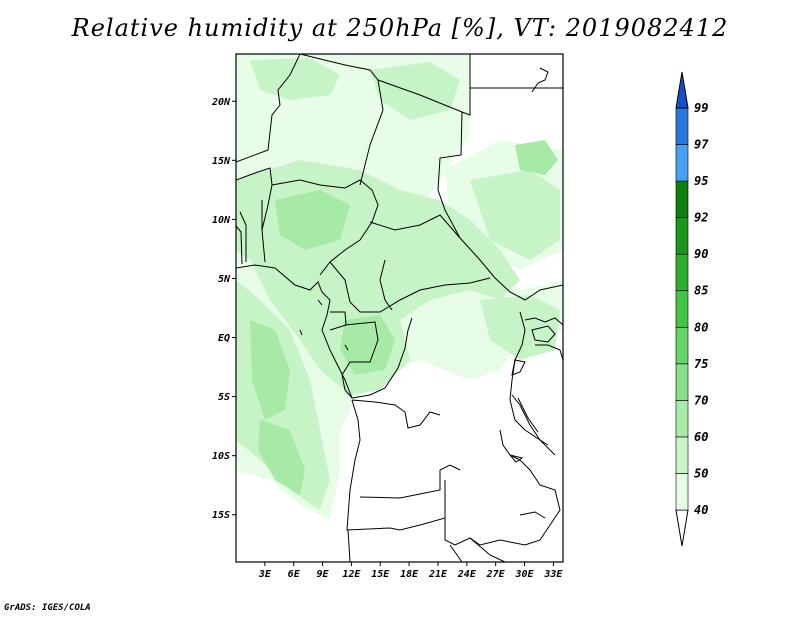 This screenshot has height=618, width=800. I want to click on lon-tick-label: 27E, so click(496, 574).